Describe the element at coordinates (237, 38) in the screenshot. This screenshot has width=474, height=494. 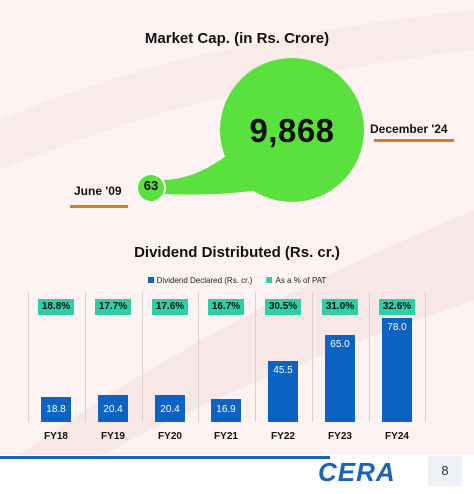
I see `market-cap-title: Market Cap. (in Rs. Crore)` at that location.